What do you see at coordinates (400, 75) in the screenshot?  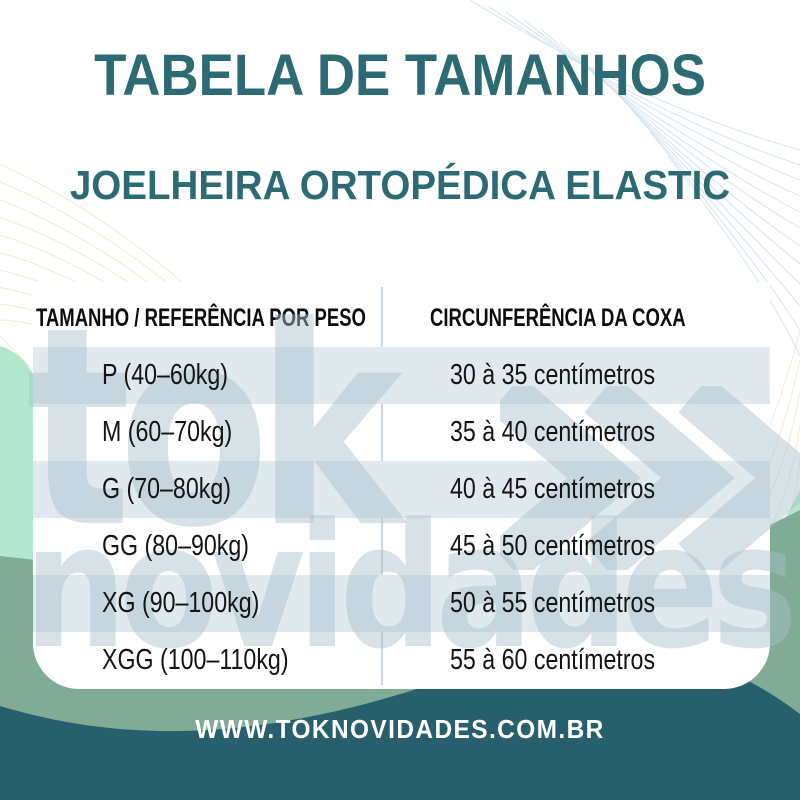 I see `page-title: TABELA DE TAMANHOS` at bounding box center [400, 75].